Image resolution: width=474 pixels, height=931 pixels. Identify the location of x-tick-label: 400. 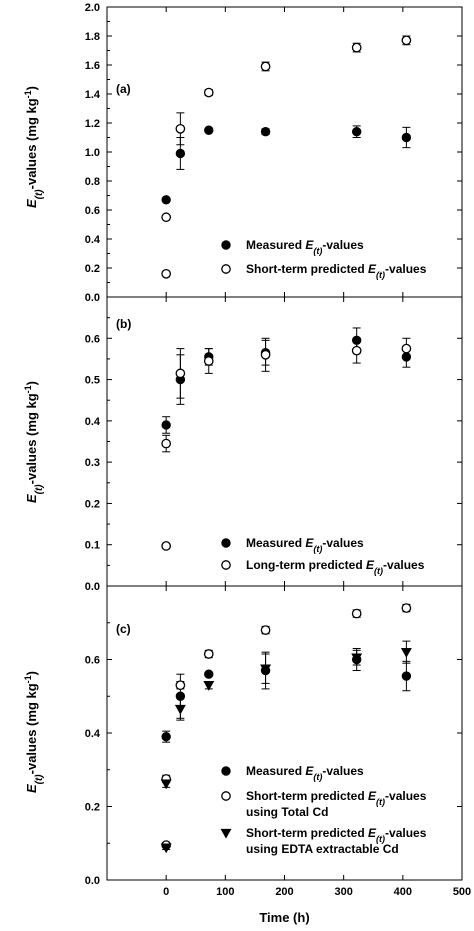
(403, 892).